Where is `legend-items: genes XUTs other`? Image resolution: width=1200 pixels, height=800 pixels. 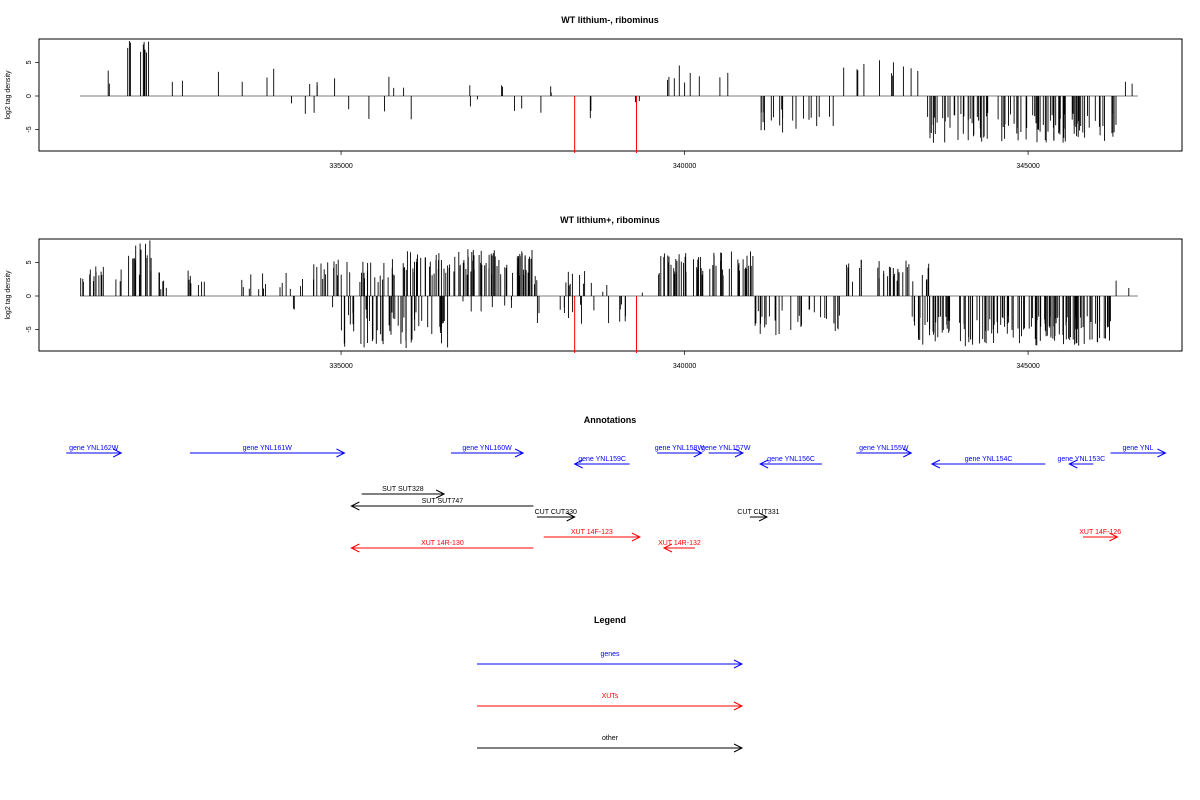
legend-items: genes XUTs other is located at coordinates (610, 702).